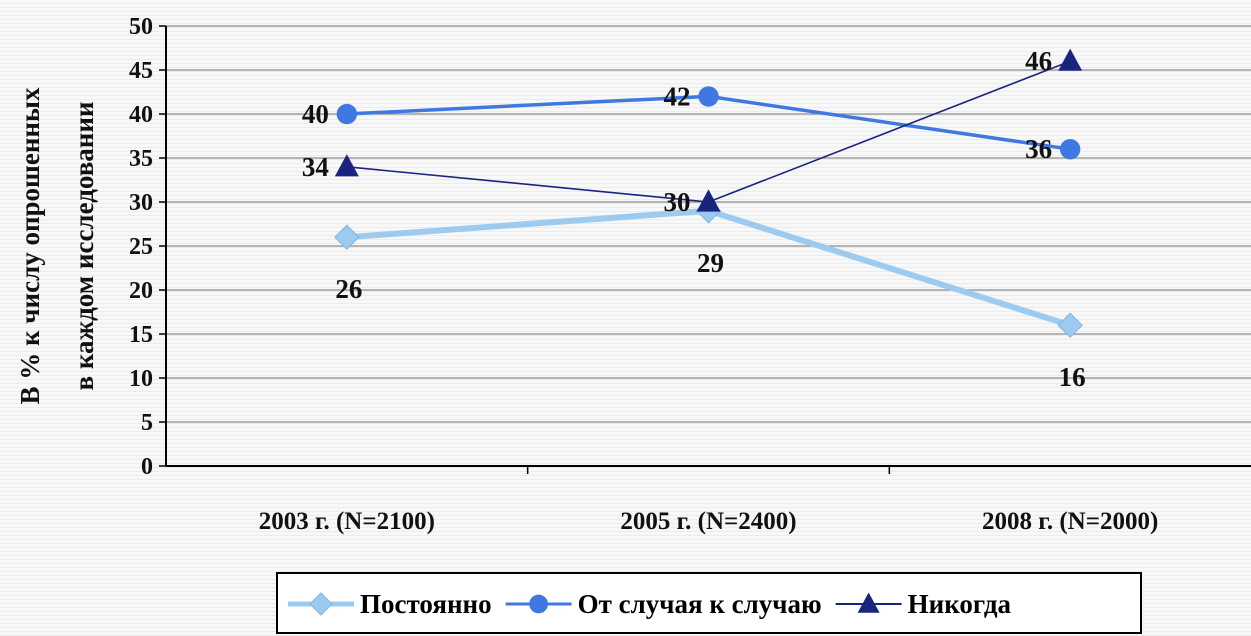  What do you see at coordinates (141, 291) in the screenshot?
I see `y-tick-label: 20` at bounding box center [141, 291].